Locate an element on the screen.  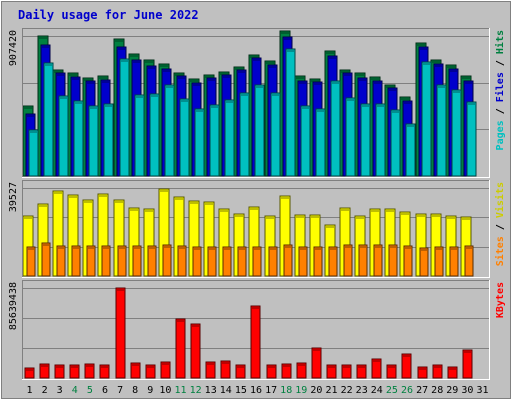
x-tick-label-day-13: 13 is located at coordinates (211, 390).